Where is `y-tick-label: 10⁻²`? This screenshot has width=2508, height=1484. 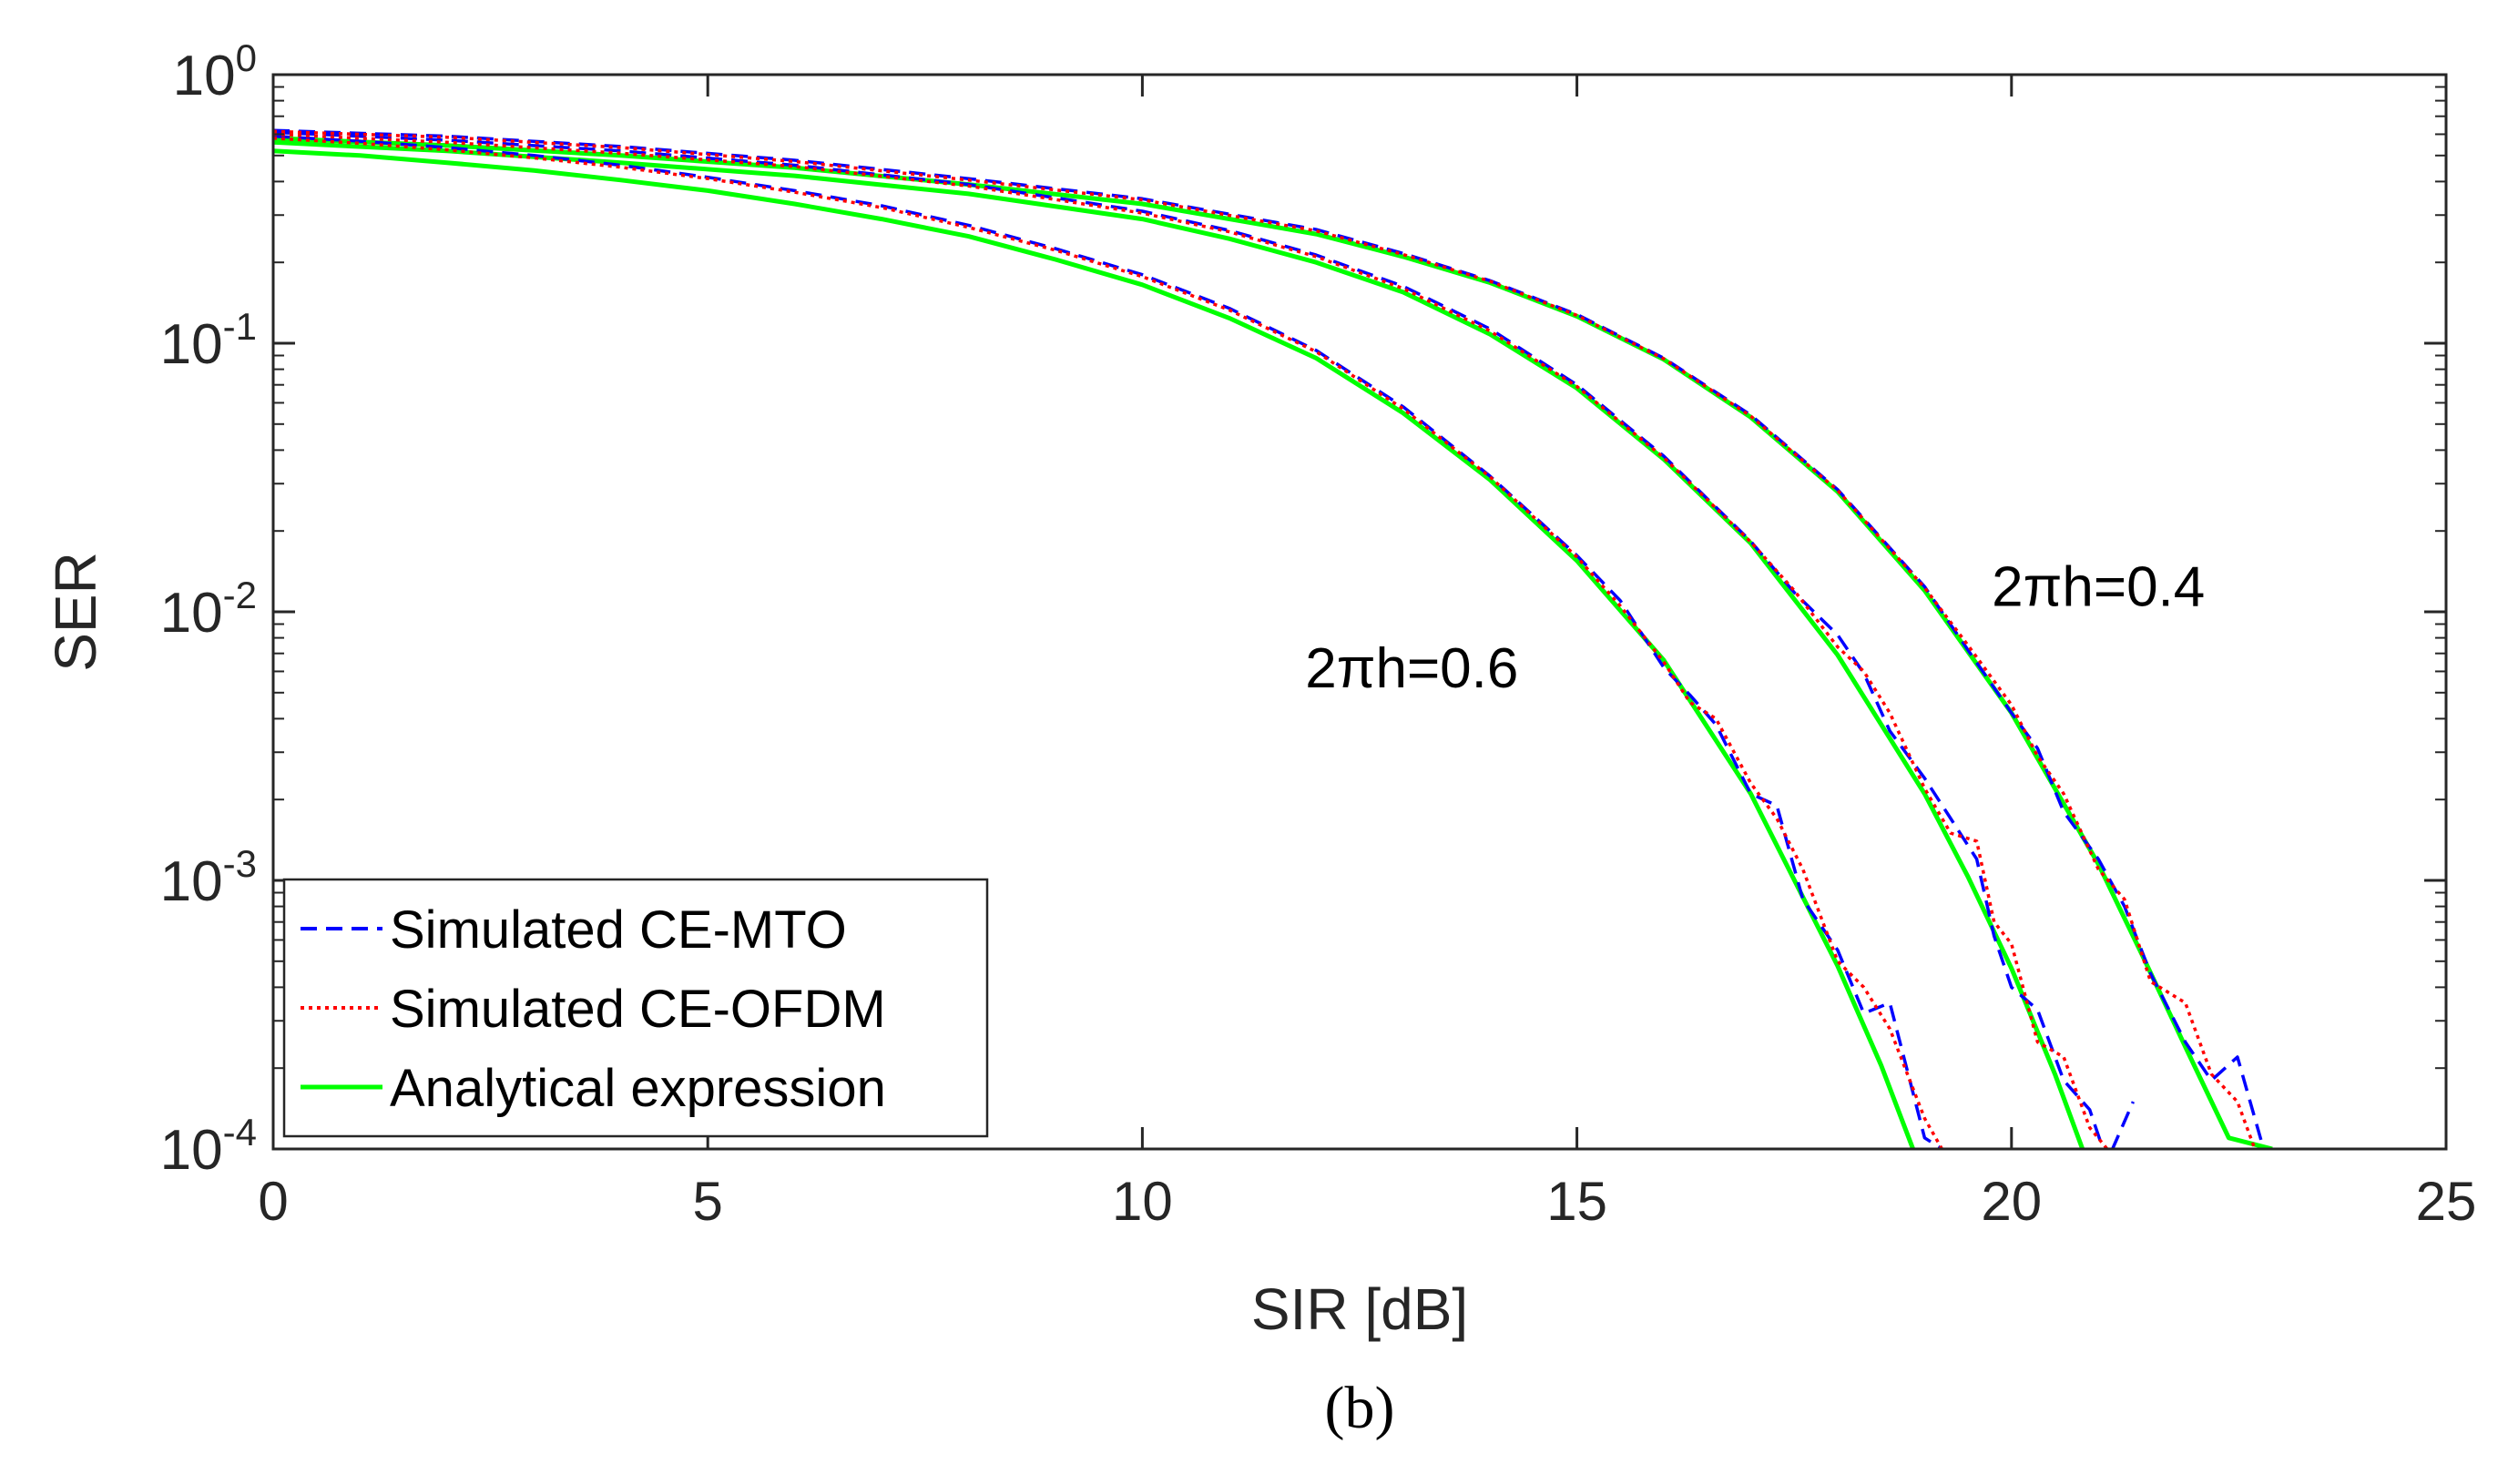 y-tick-label: 10⁻² is located at coordinates (208, 609).